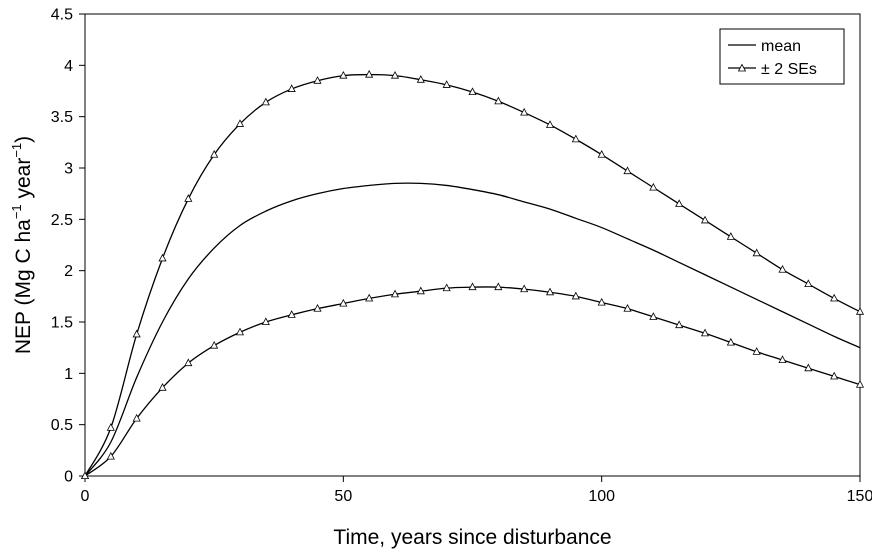 The height and width of the screenshot is (550, 872). I want to click on y-tick-label: 1.5, so click(62, 323).